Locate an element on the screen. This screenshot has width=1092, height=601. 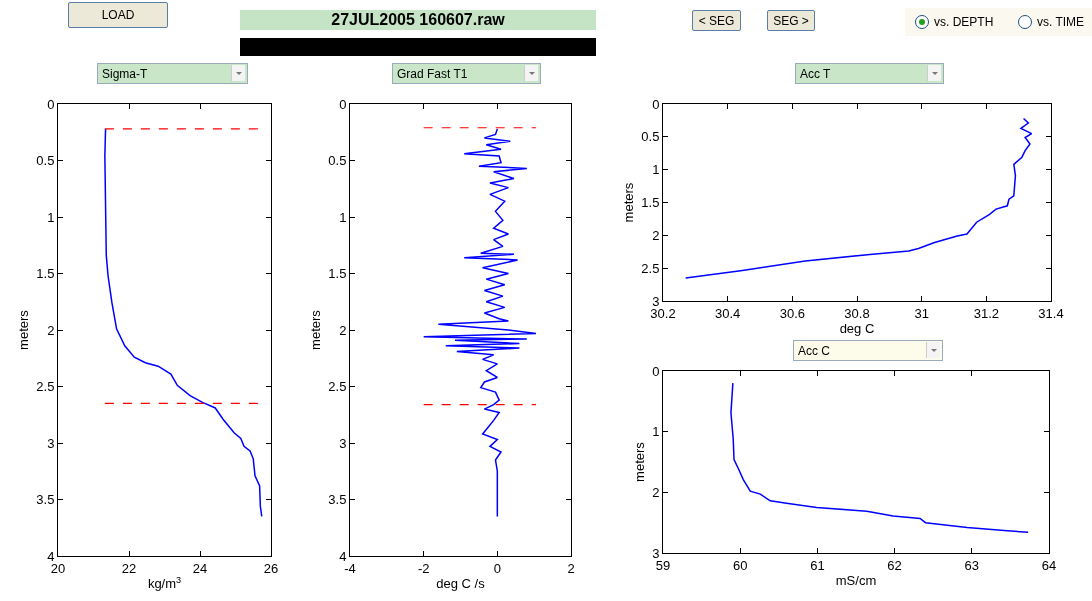
chart-title: Acc T is located at coordinates (815, 73).